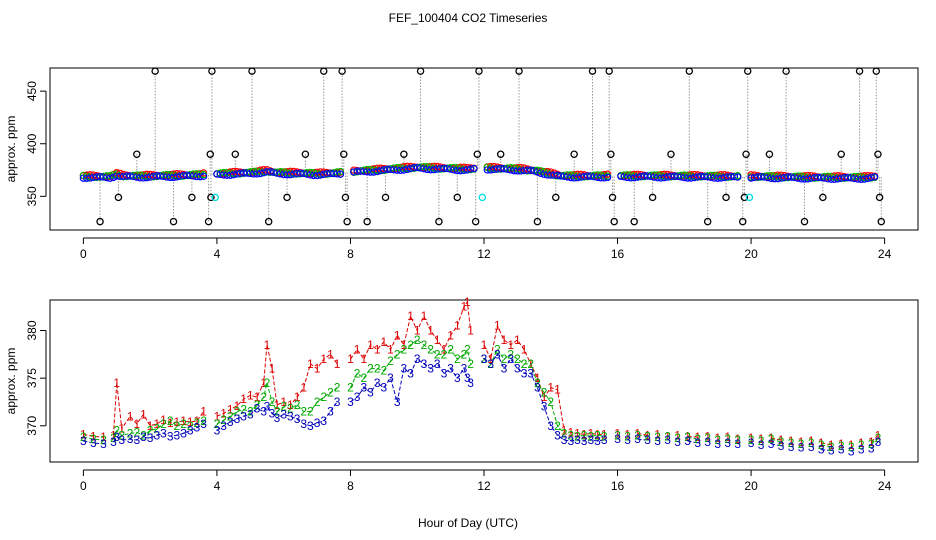 The height and width of the screenshot is (540, 936). What do you see at coordinates (32, 196) in the screenshot?
I see `panel-top-y-tick-label: 350` at bounding box center [32, 196].